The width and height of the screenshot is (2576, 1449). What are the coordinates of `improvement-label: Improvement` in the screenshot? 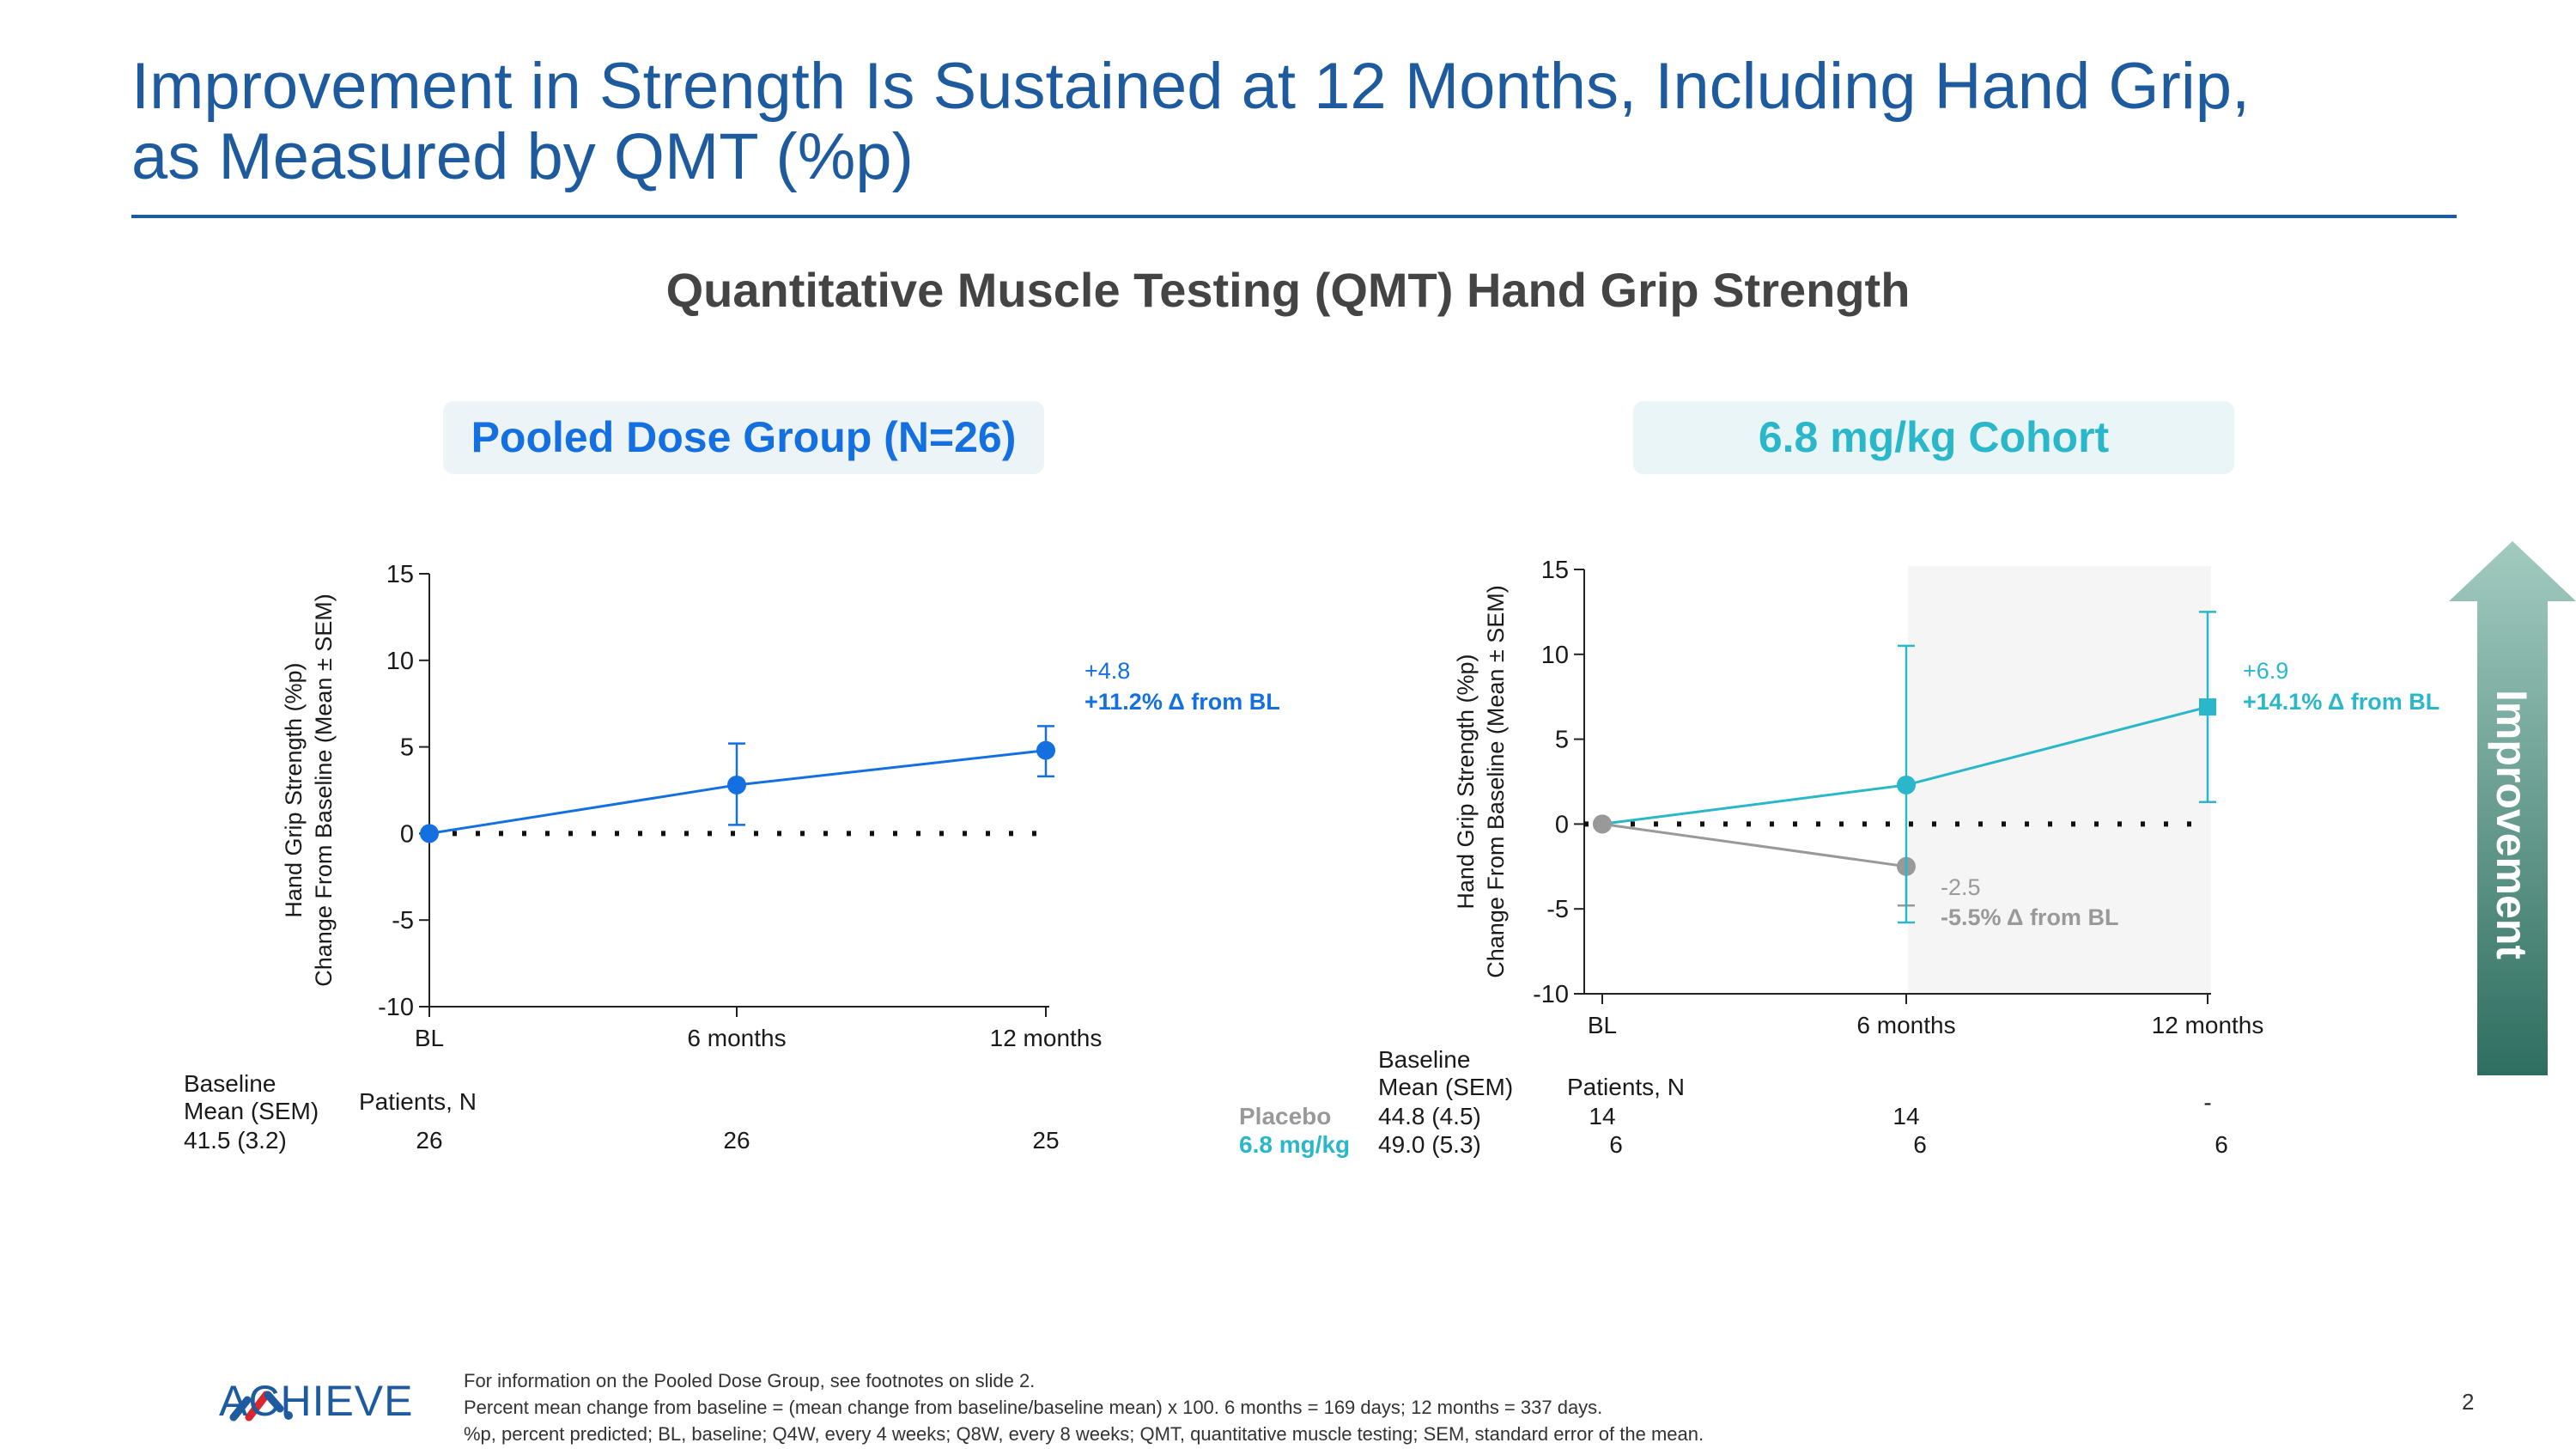 It's located at (2512, 824).